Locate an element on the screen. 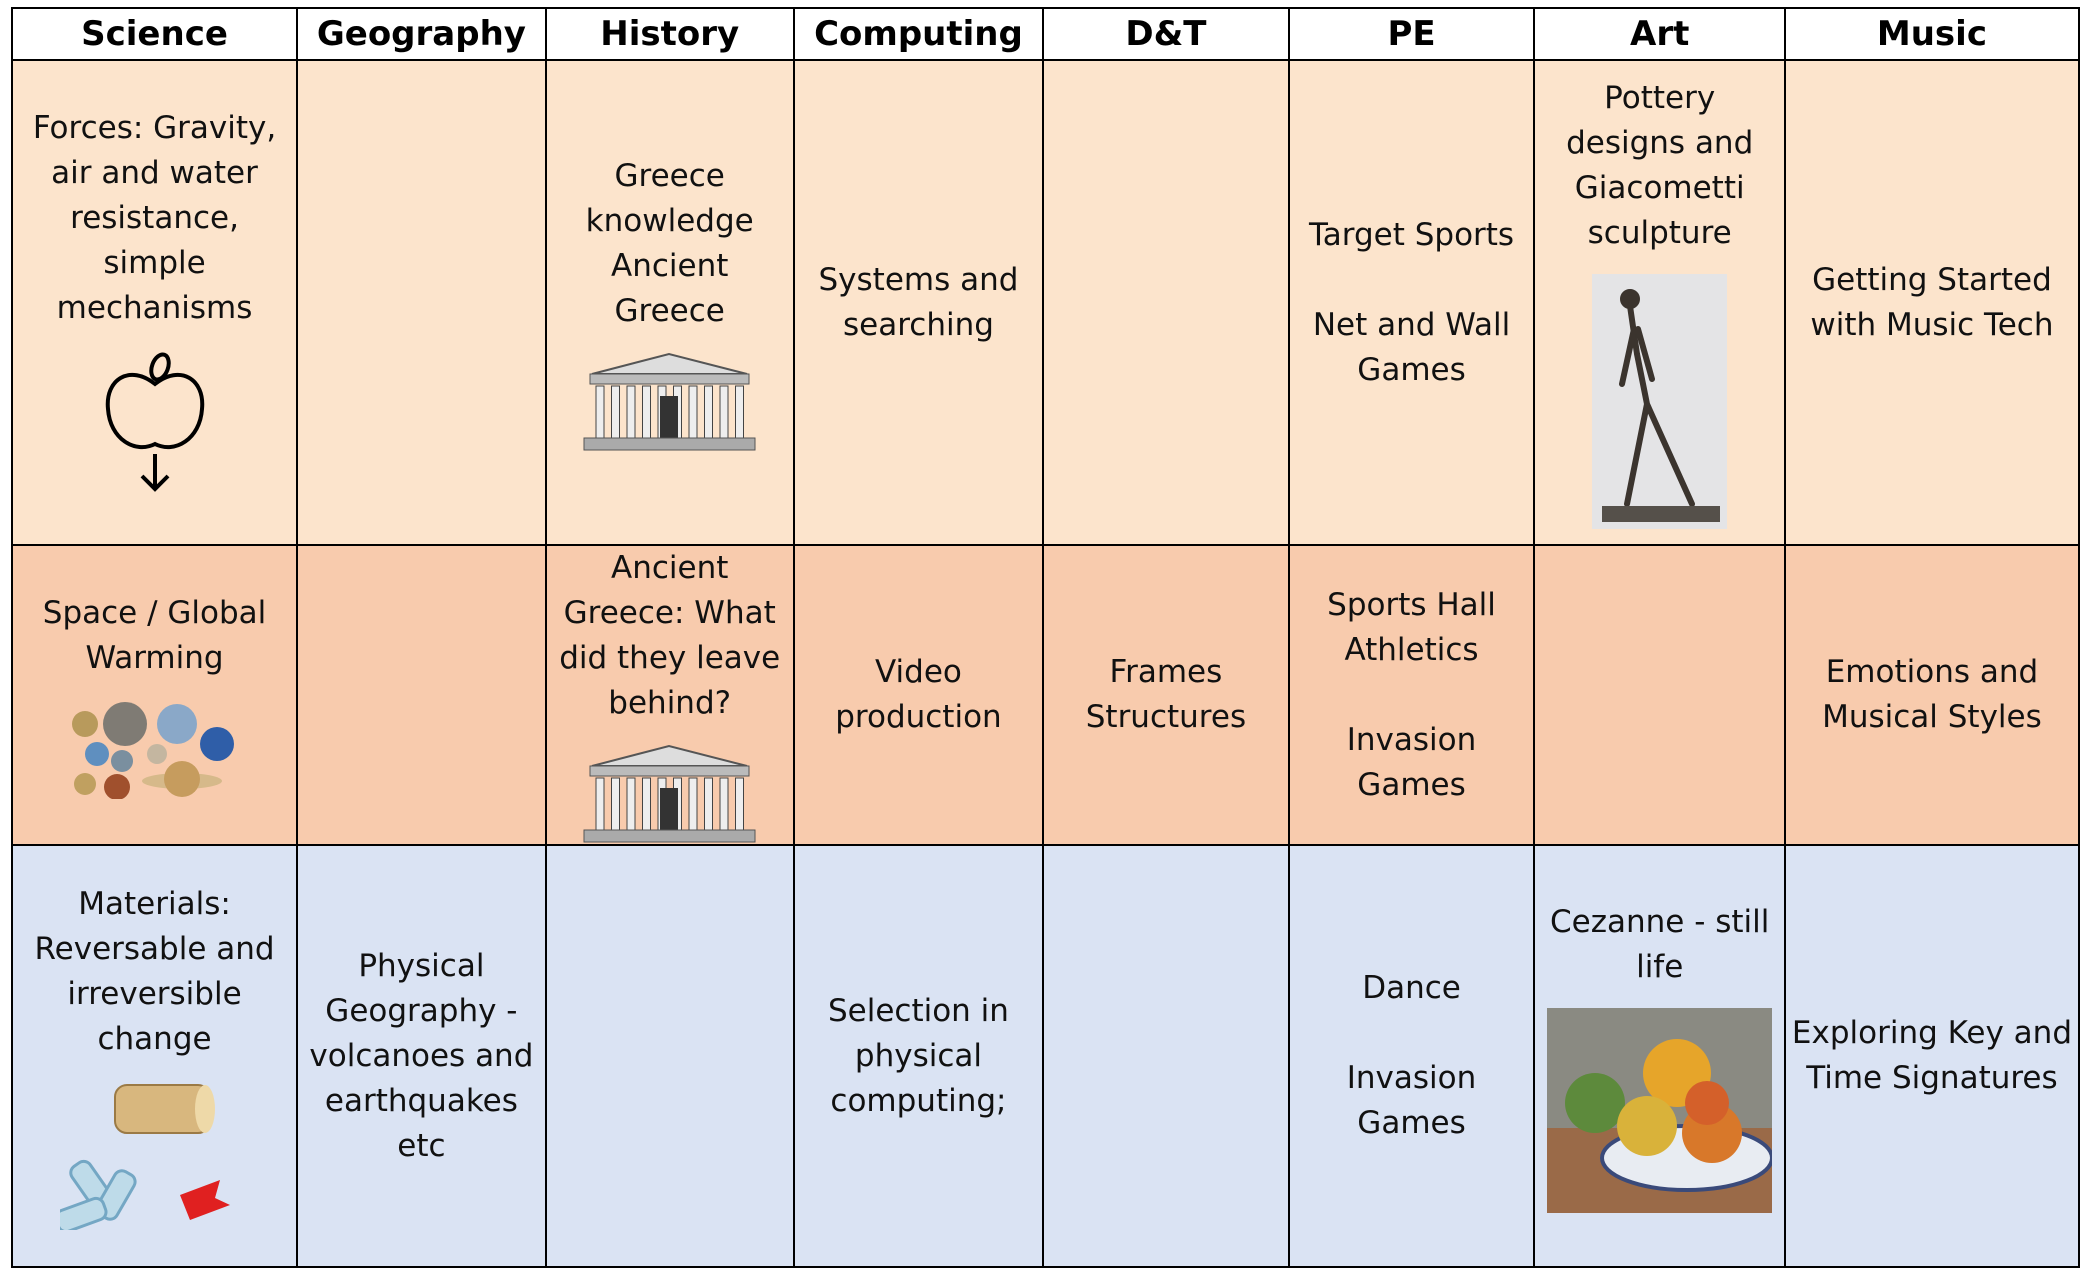 Image resolution: width=2080 pixels, height=1268 pixels. table-cell: Frames Structures is located at coordinates (1166, 695).